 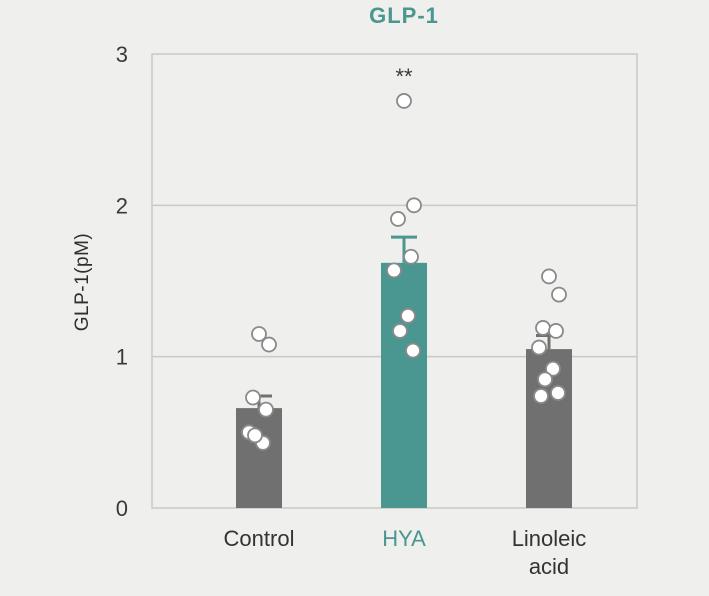 I want to click on y-tick-label: 1, so click(x=122, y=357).